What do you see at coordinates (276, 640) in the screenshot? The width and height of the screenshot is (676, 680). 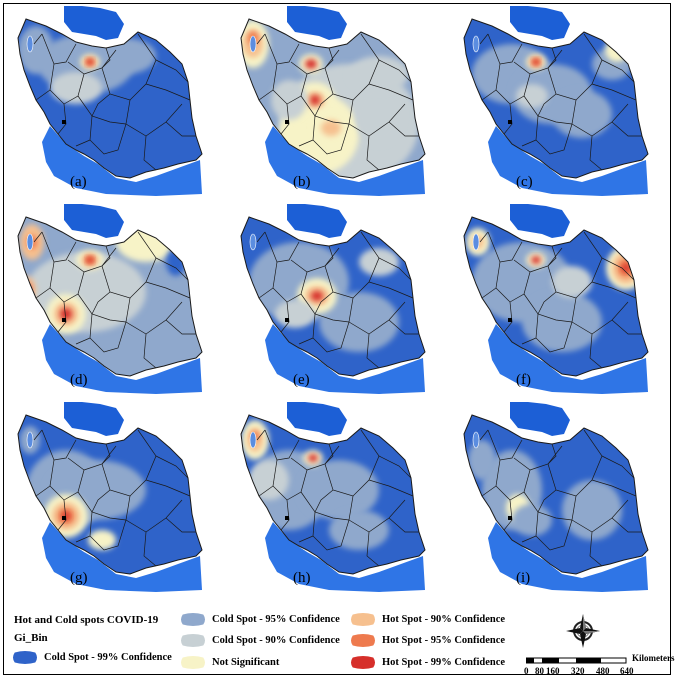 I see `legend-label: Cold Spot - 90% Confidence` at bounding box center [276, 640].